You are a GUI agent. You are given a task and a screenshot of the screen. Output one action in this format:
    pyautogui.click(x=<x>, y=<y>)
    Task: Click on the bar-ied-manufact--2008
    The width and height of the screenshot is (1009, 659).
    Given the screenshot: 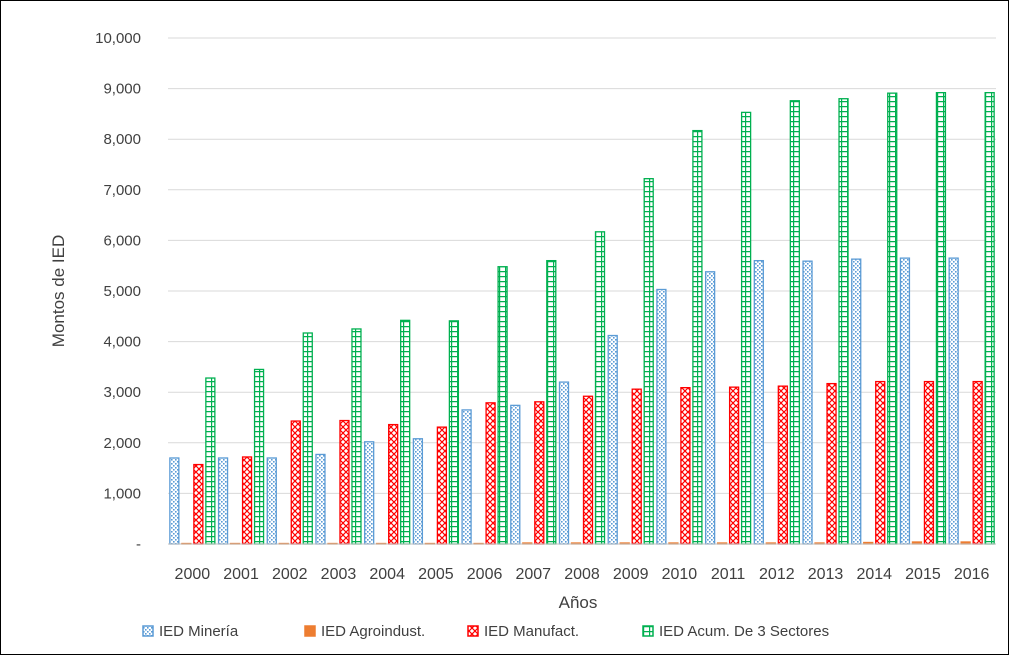 What is the action you would take?
    pyautogui.click(x=588, y=470)
    